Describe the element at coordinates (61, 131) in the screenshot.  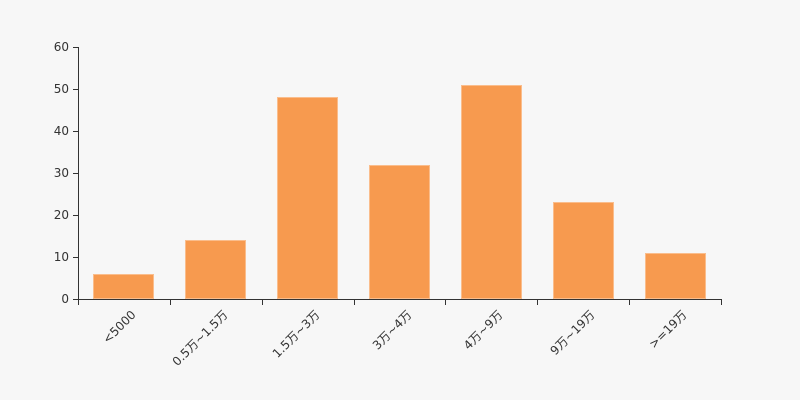
I see `y-tick-label: 40` at that location.